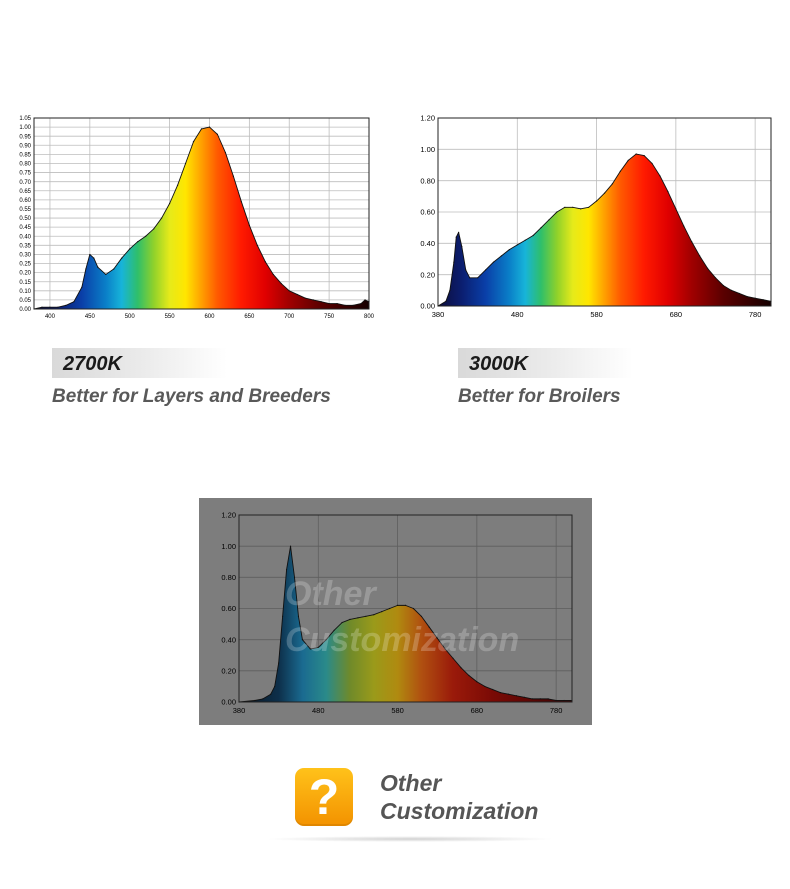 This screenshot has width=790, height=889. Describe the element at coordinates (438, 314) in the screenshot. I see `x-tick-label: 380` at that location.